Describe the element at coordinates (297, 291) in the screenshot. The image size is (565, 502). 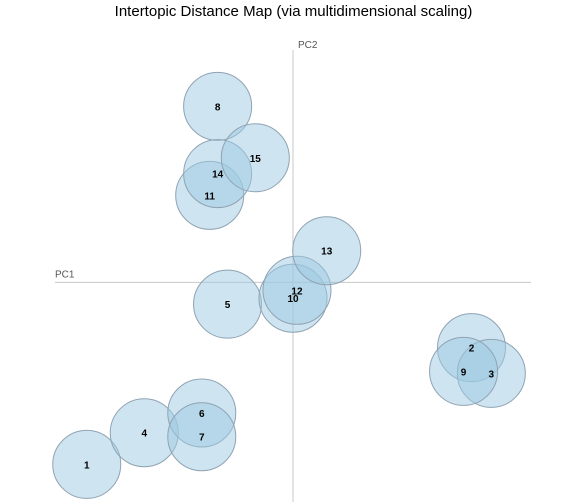
I see `topic-label-12: 12` at that location.